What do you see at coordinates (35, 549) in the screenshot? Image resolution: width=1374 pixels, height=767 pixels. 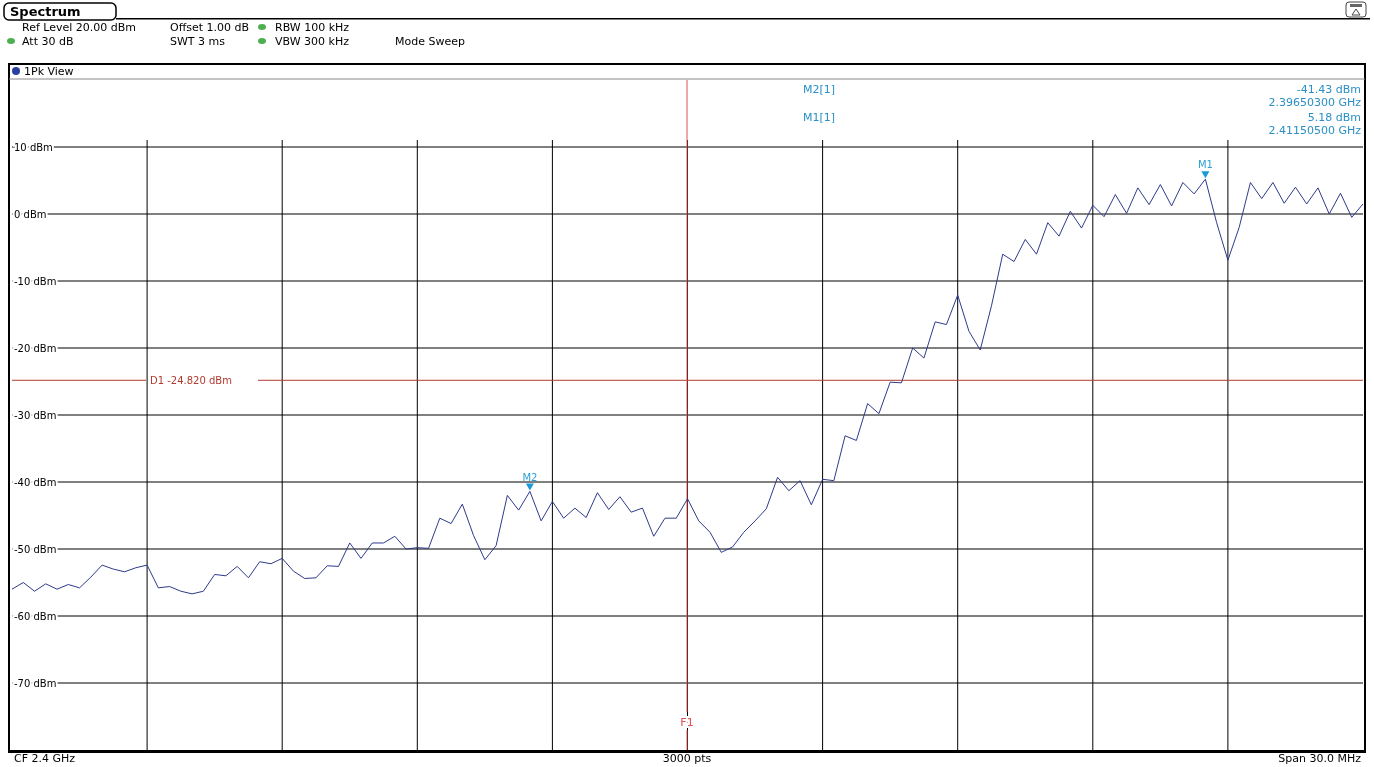 I see `y-tick-label: -50 dBm` at bounding box center [35, 549].